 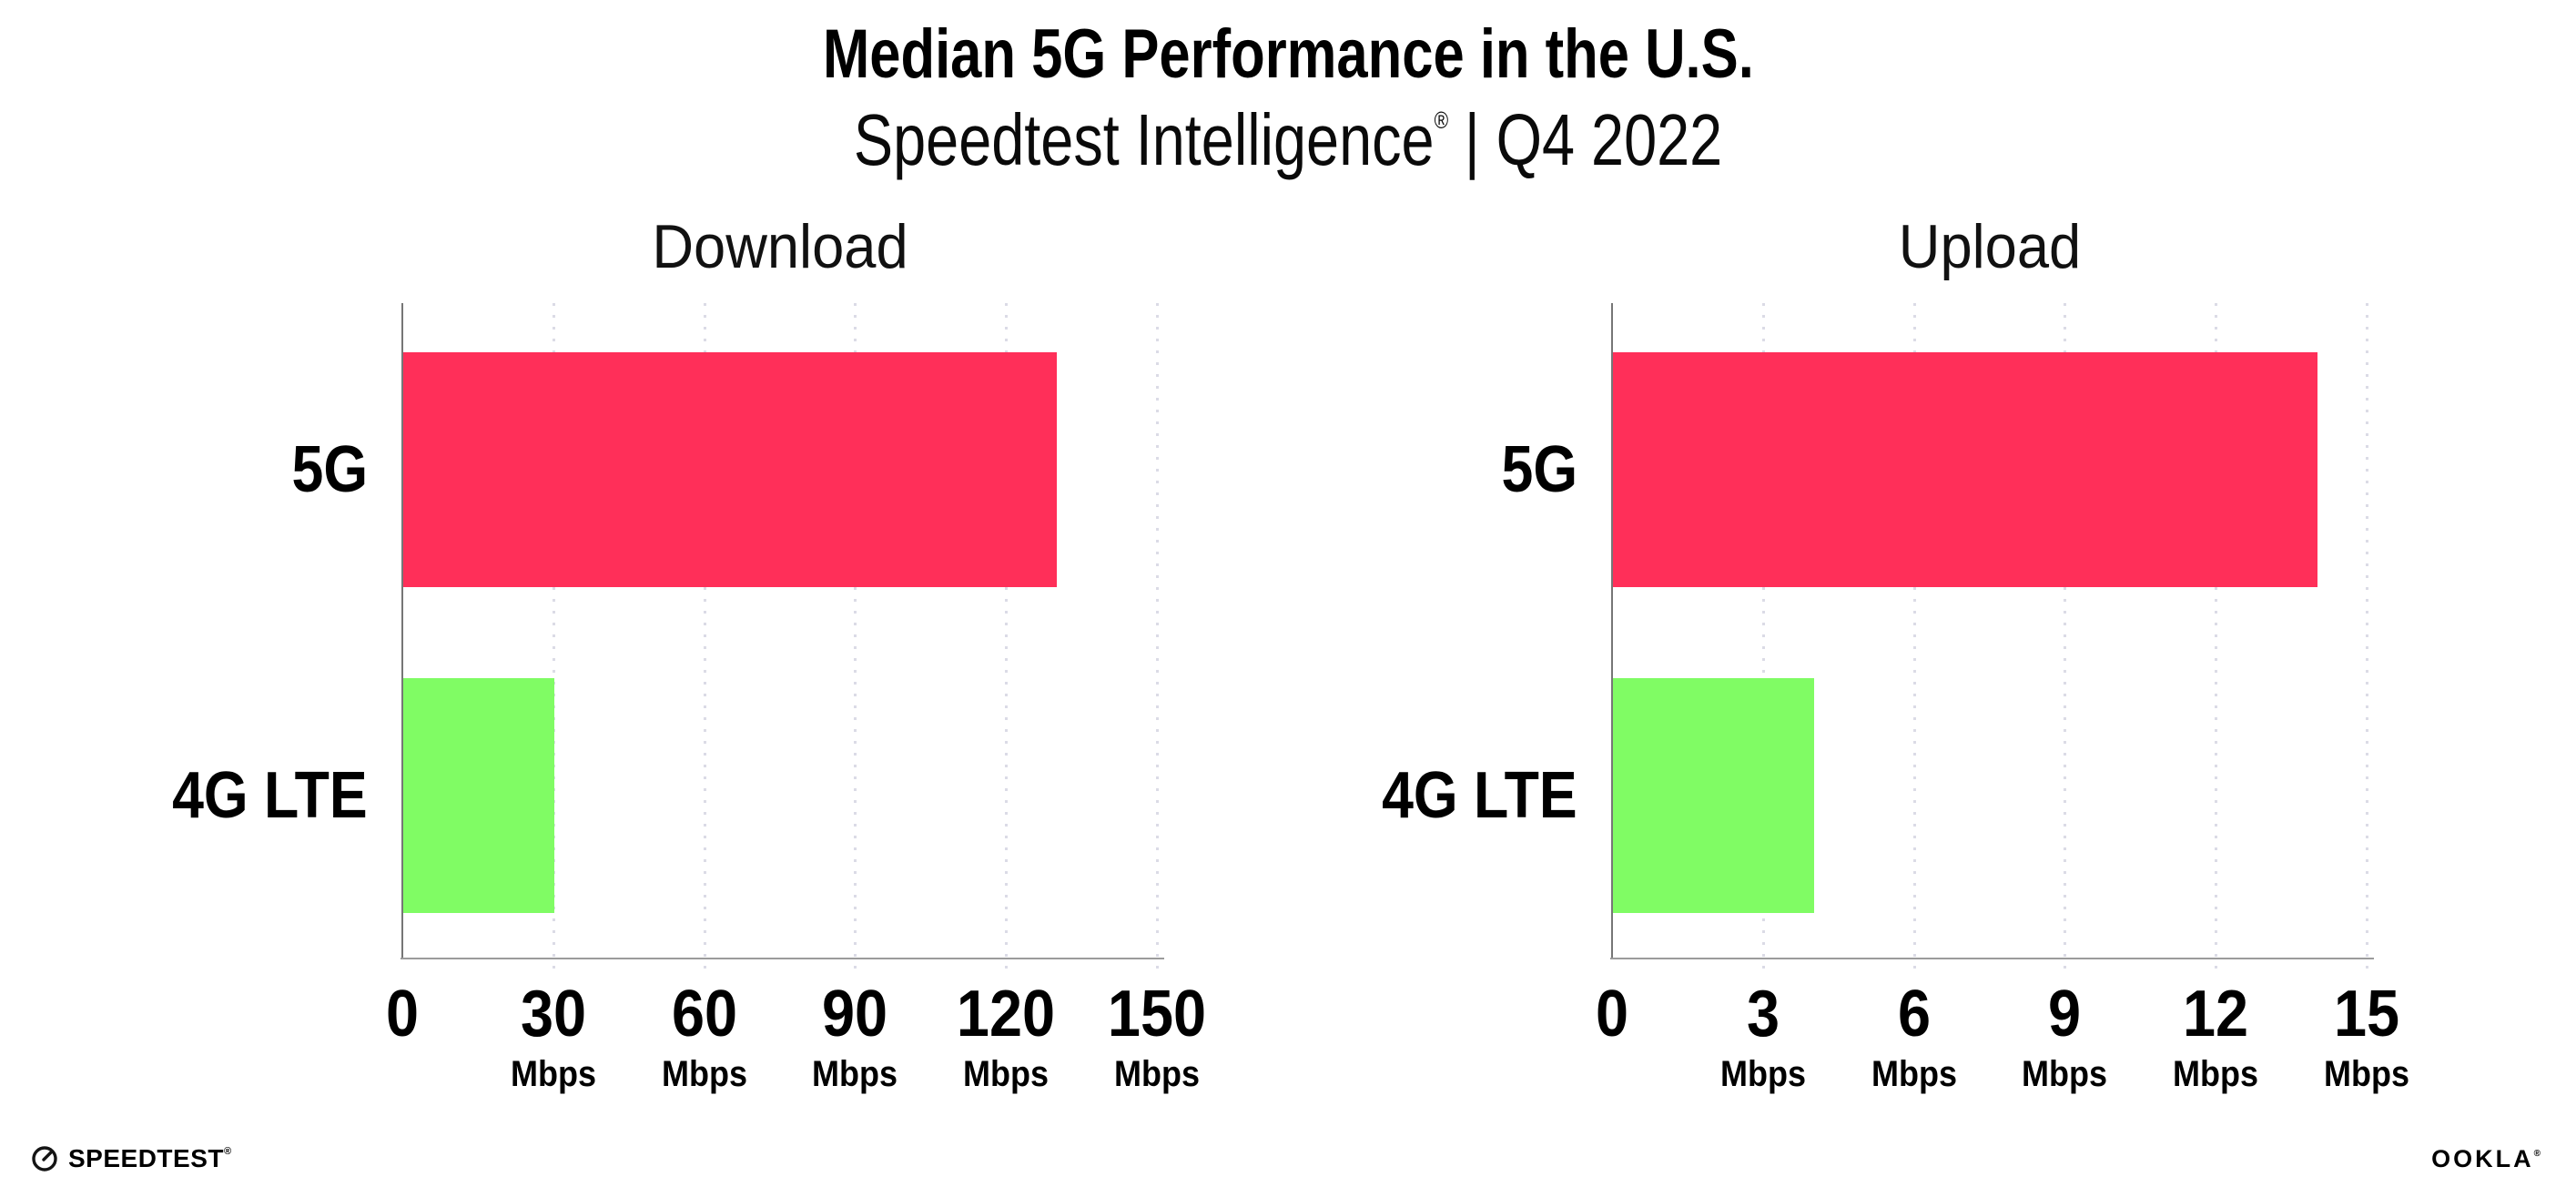 What do you see at coordinates (1914, 1036) in the screenshot?
I see `x-tick-2: 6 Mbps` at bounding box center [1914, 1036].